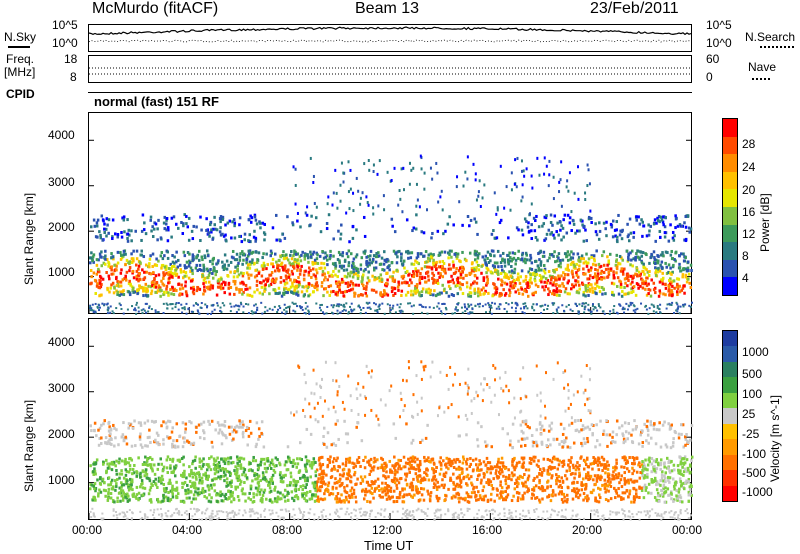 This screenshot has width=800, height=554. Describe the element at coordinates (156, 101) in the screenshot. I see `cpid-program: normal (fast) 151 RF` at that location.